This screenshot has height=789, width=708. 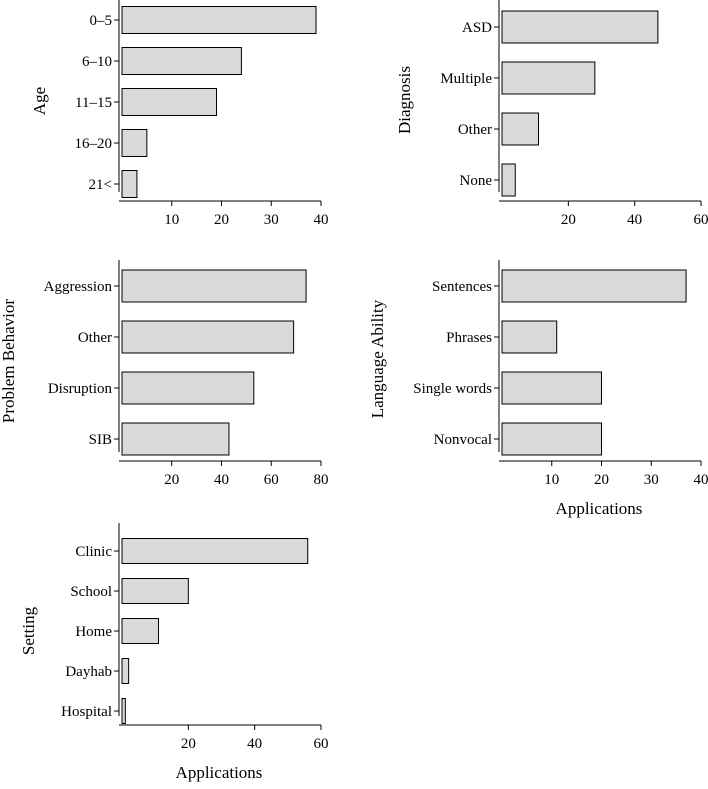 What do you see at coordinates (254, 744) in the screenshot?
I see `setting-x-tick-label-1: 40` at bounding box center [254, 744].